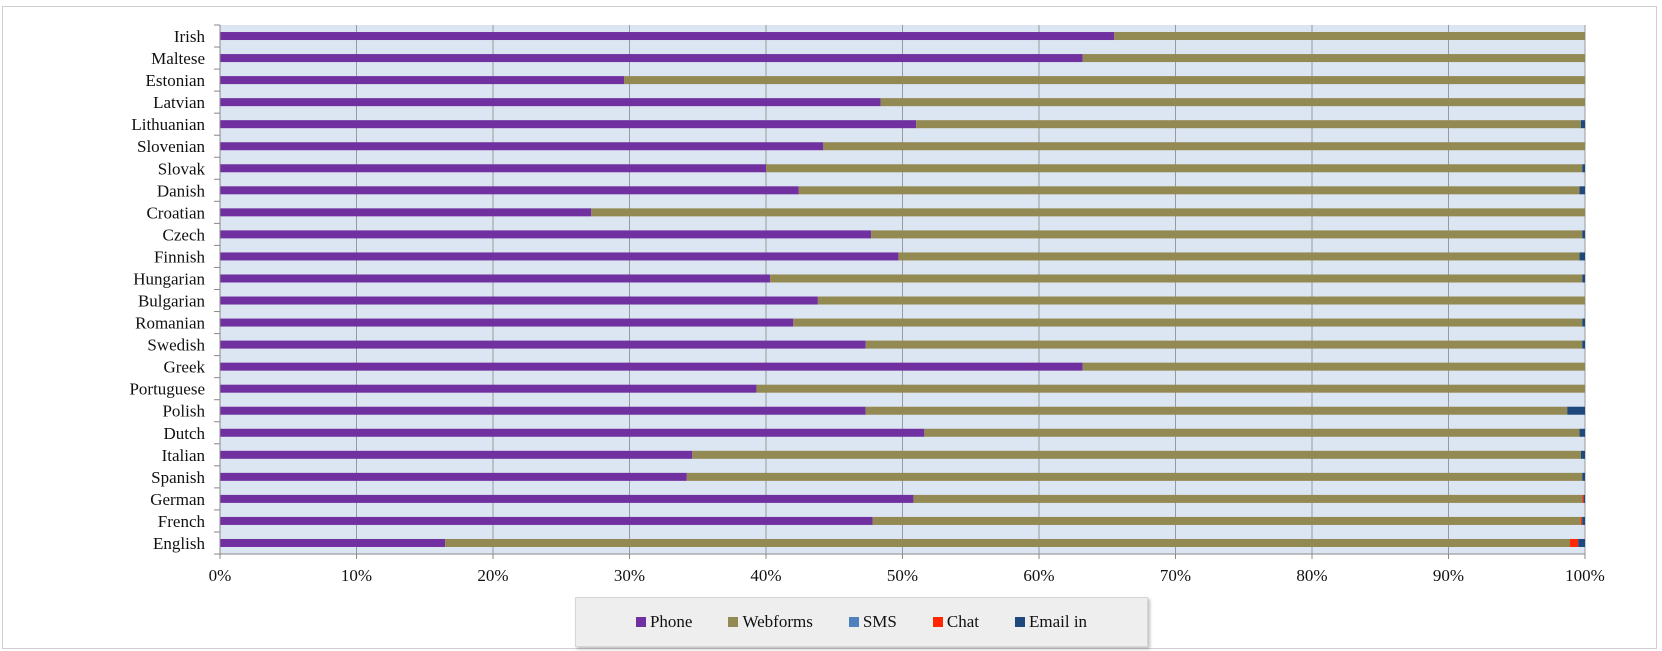 Image resolution: width=1662 pixels, height=651 pixels. Describe the element at coordinates (179, 543) in the screenshot. I see `y-category-label: English` at that location.